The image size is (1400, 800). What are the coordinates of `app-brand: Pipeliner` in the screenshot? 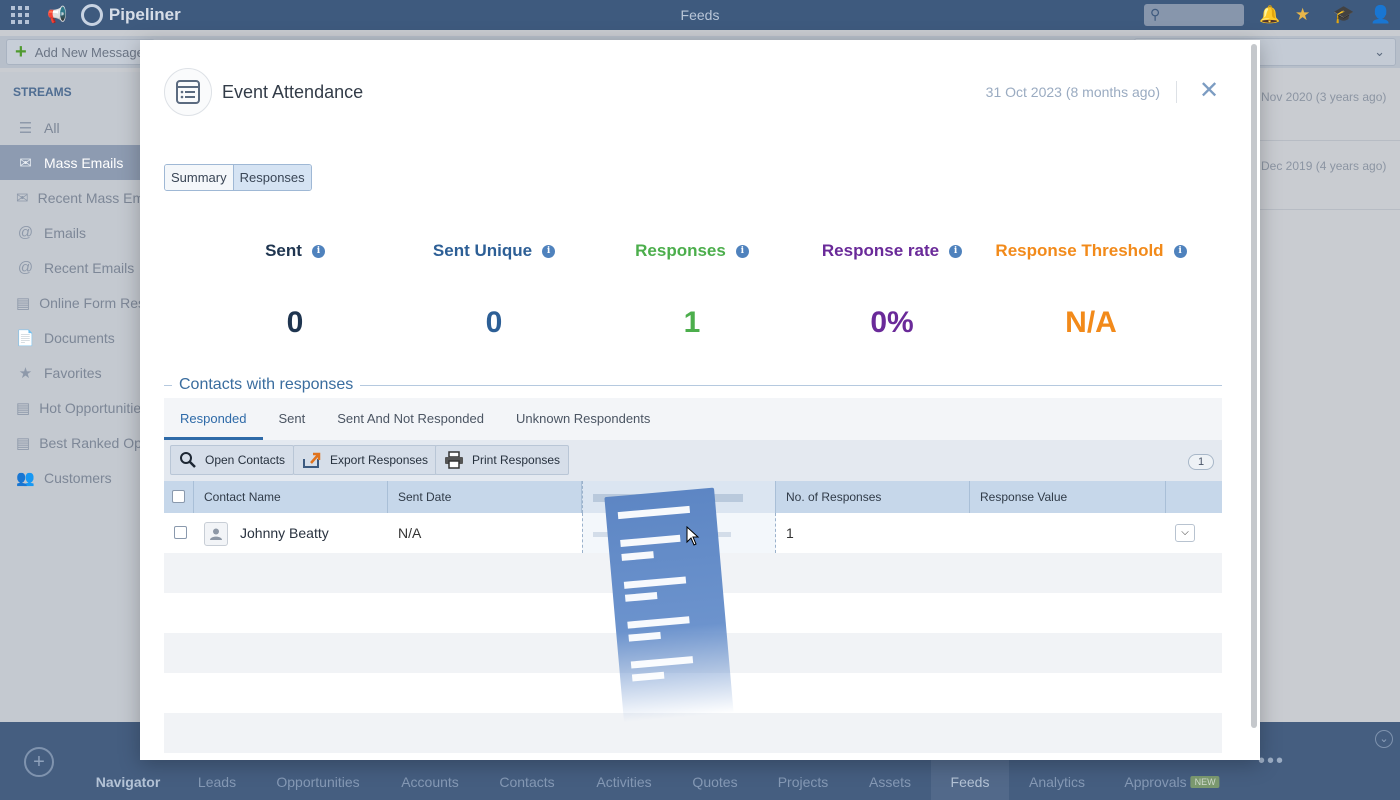 It's located at (144, 14).